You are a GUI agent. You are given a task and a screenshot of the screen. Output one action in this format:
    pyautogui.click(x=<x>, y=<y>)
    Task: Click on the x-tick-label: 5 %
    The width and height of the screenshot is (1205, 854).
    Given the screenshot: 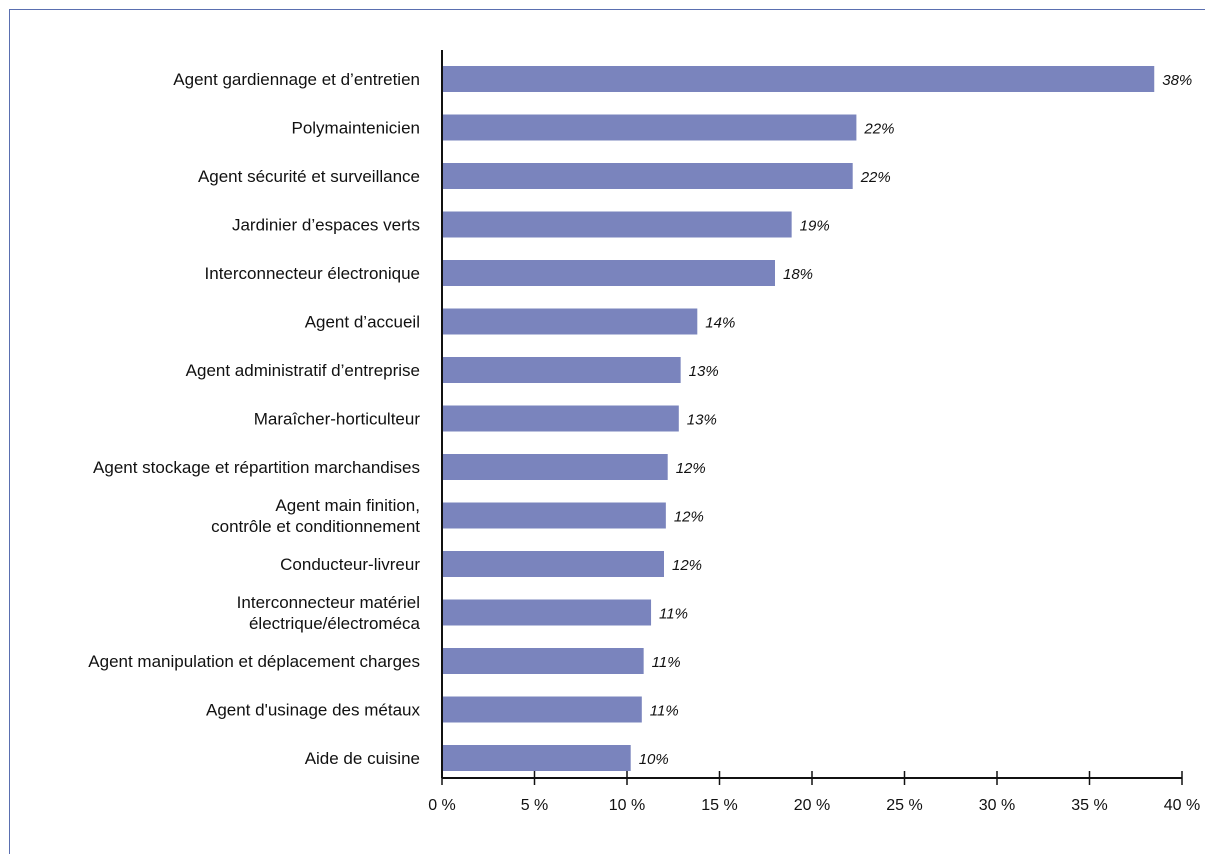 What is the action you would take?
    pyautogui.click(x=535, y=805)
    